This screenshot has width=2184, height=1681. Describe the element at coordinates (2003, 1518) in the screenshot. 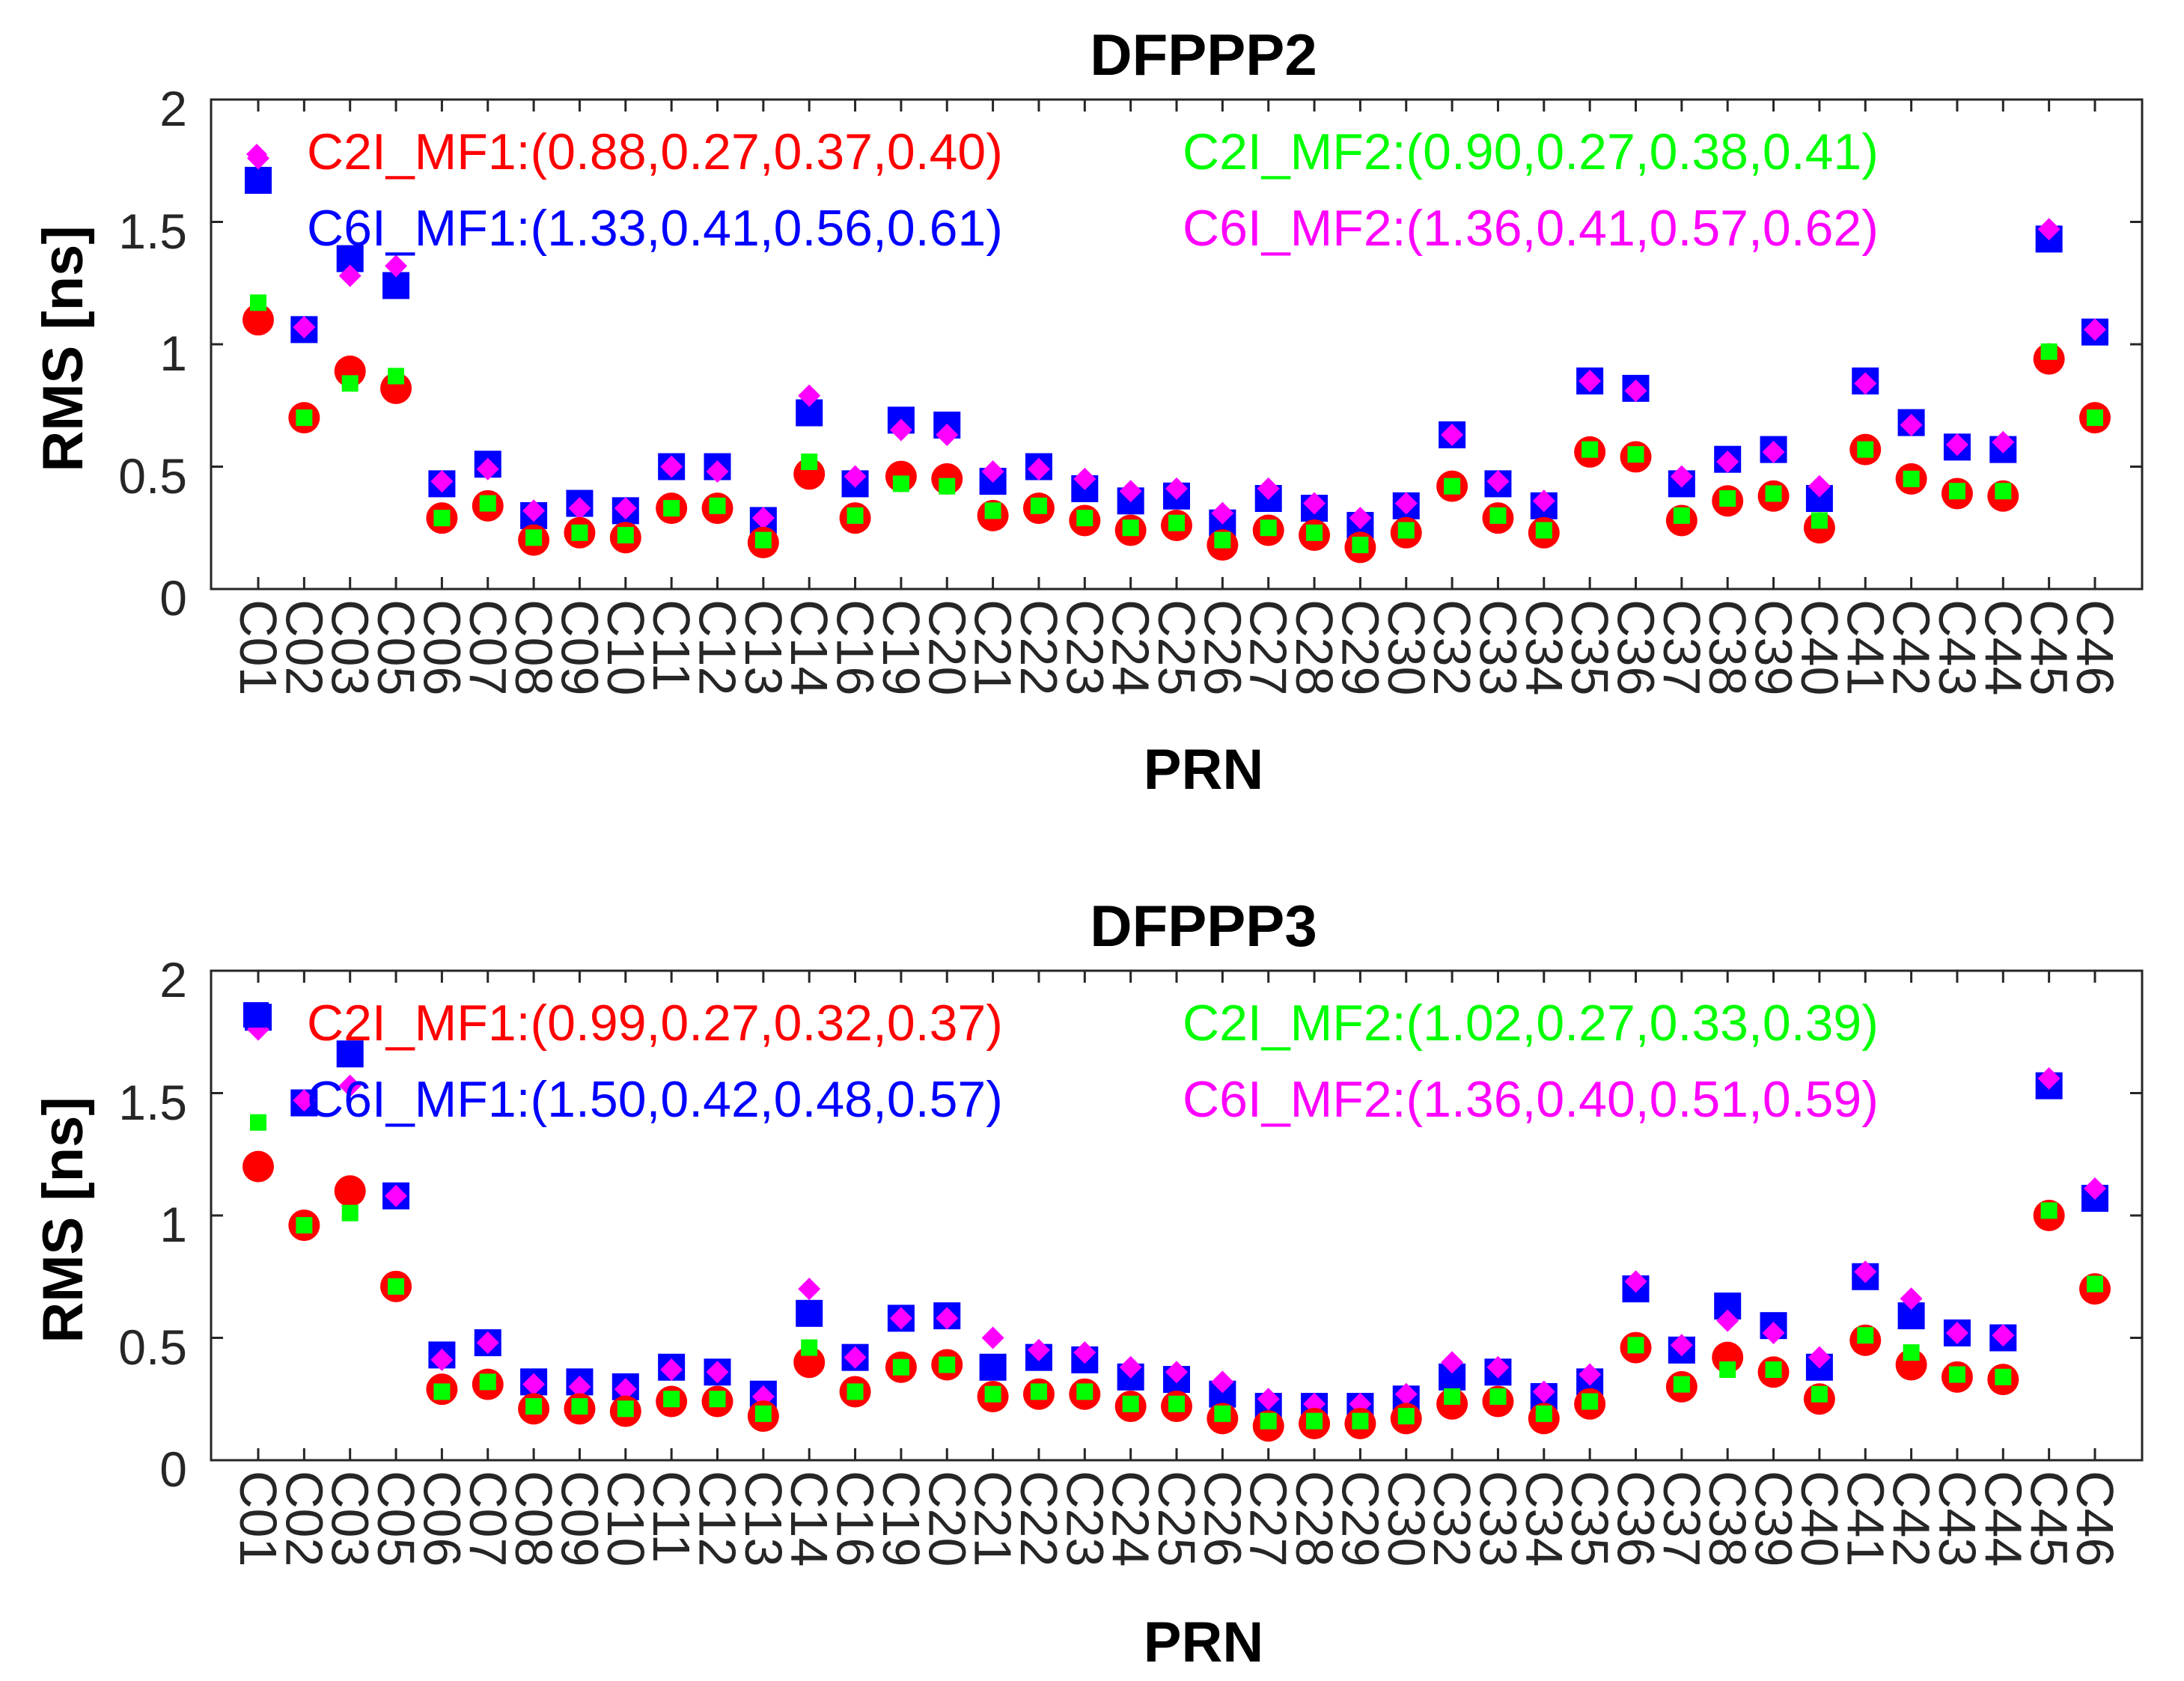

I see `x-tick-label: C44` at that location.